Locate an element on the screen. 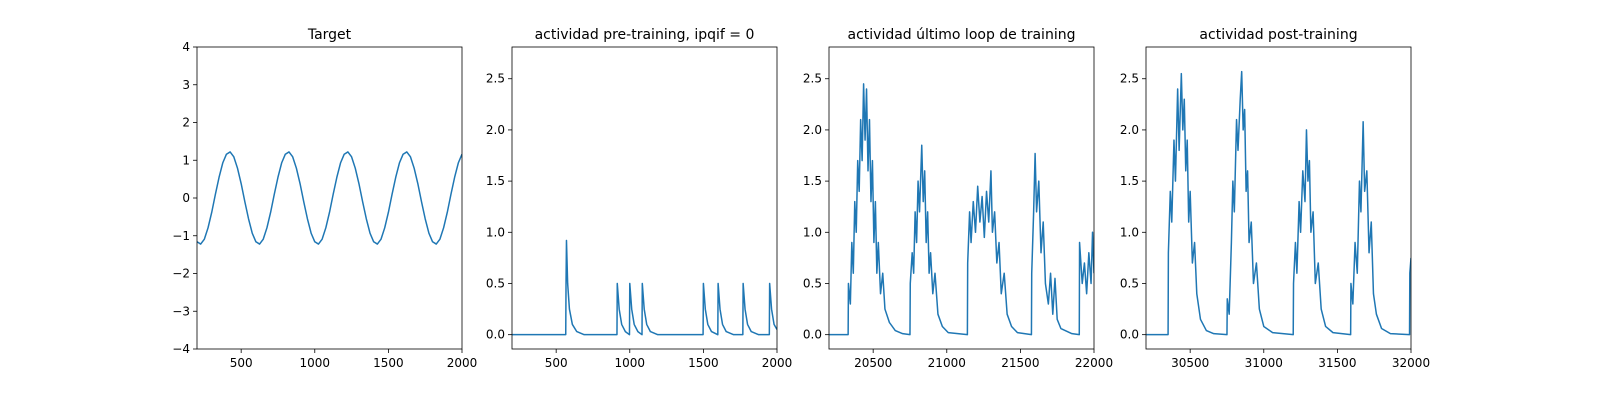 The width and height of the screenshot is (1600, 400). x-tick-label: 31500 is located at coordinates (1337, 363).